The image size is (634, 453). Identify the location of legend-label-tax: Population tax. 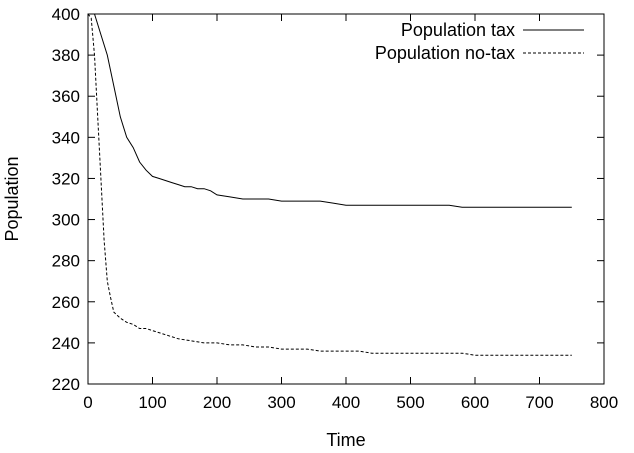
(458, 30).